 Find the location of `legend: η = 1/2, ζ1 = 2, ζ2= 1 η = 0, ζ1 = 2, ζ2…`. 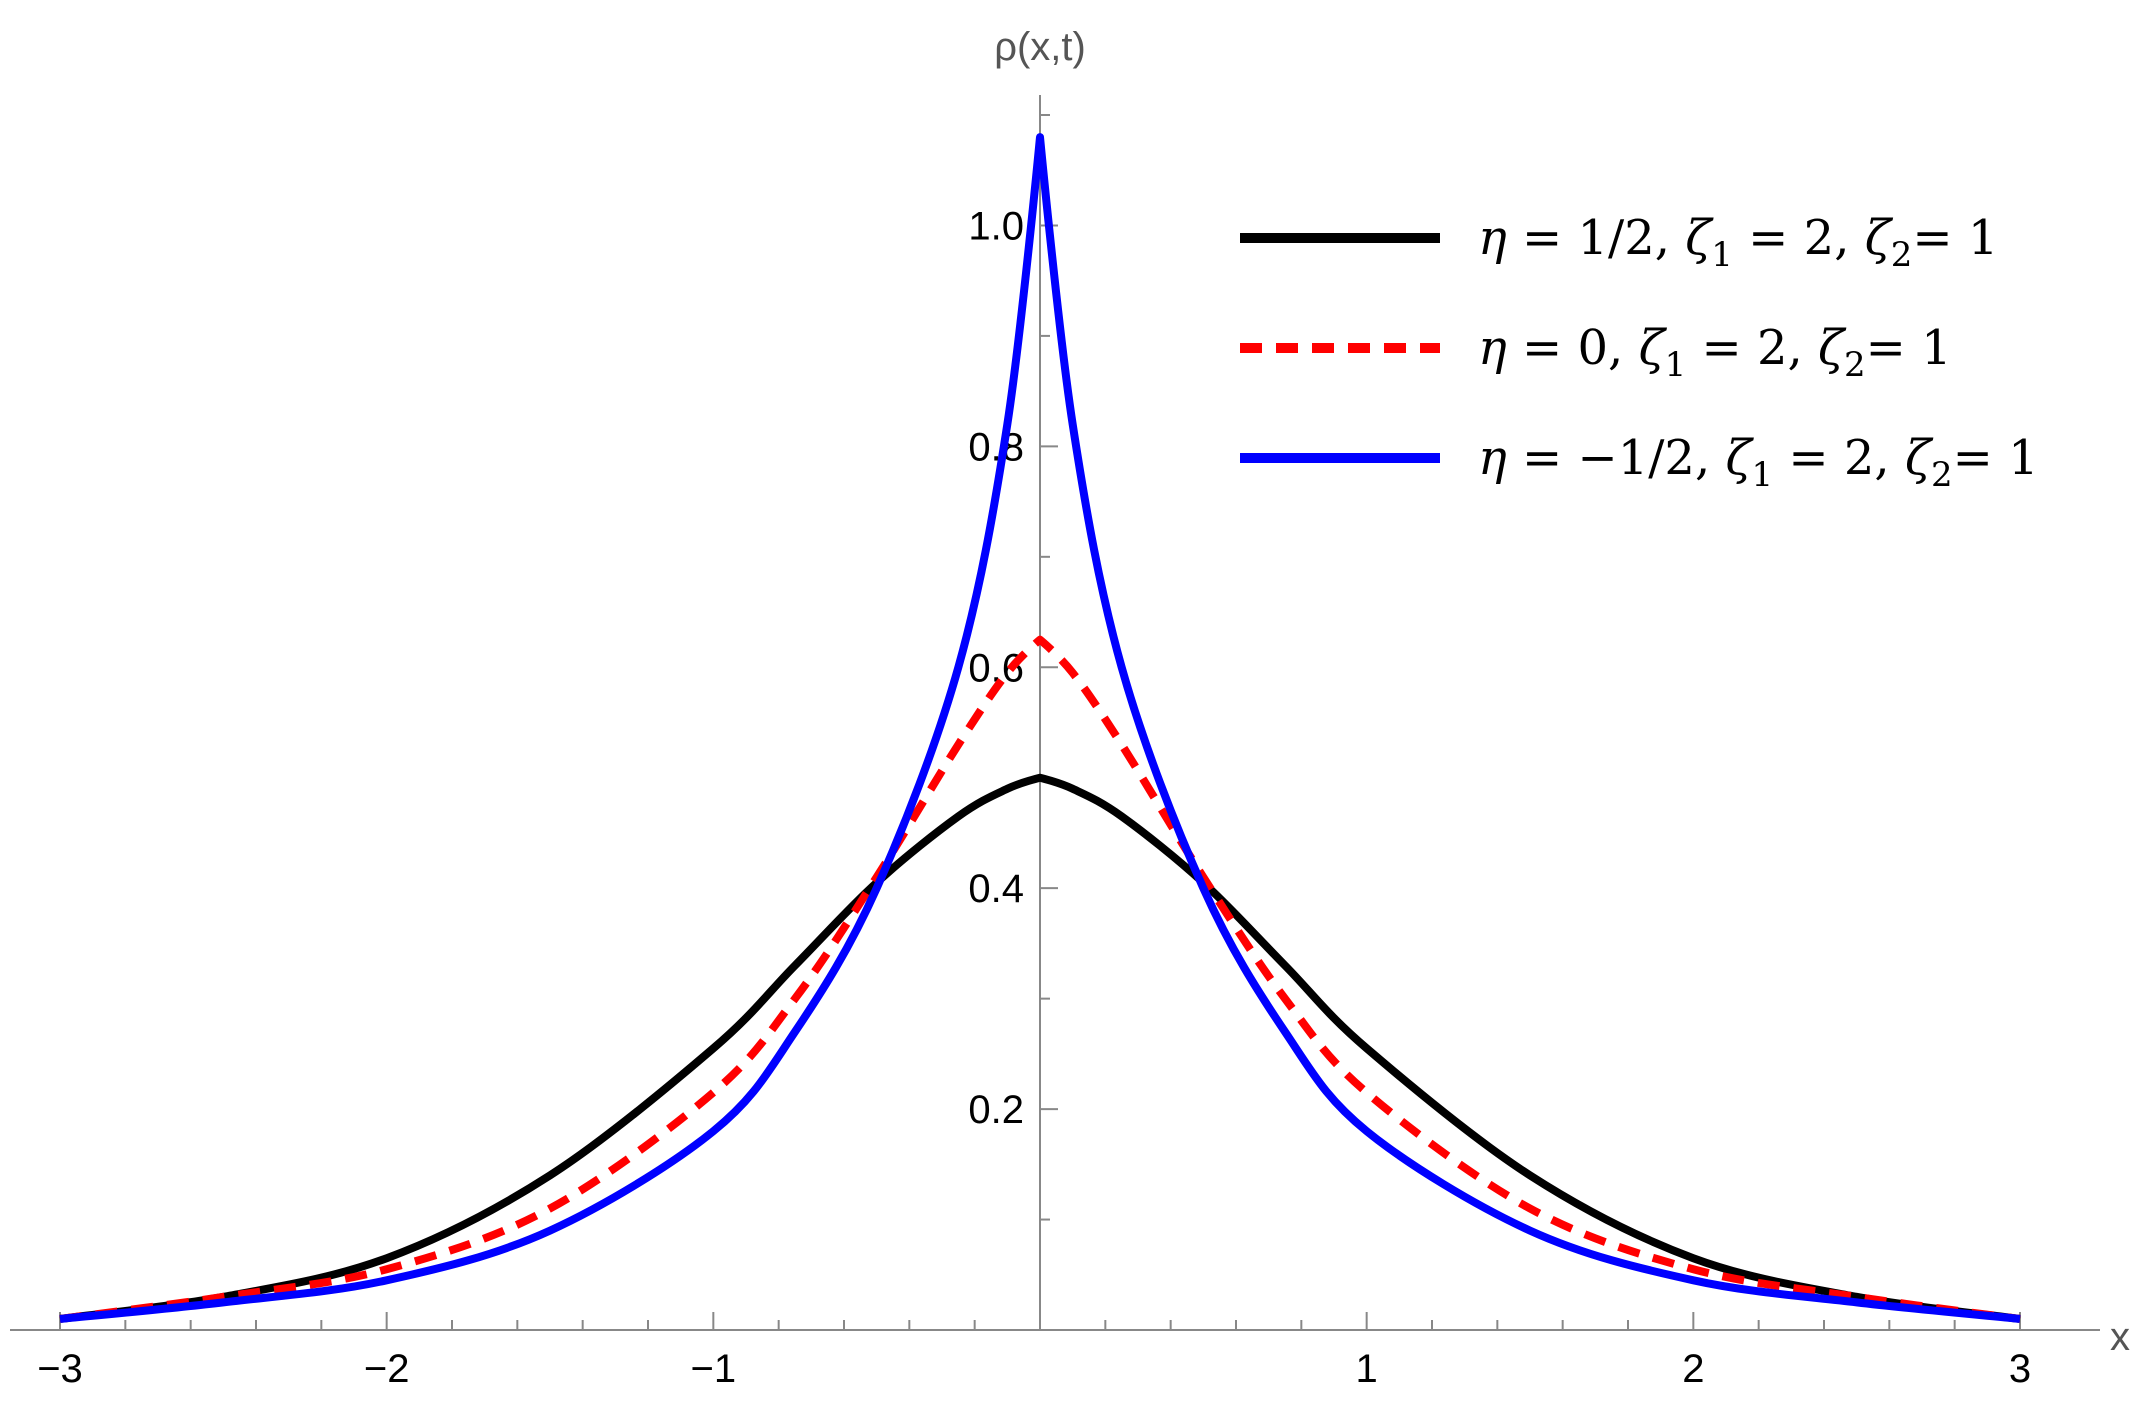

legend: η = 1/2, ζ1 = 2, ζ2= 1 η = 0, ζ1 = 2, ζ2… is located at coordinates (1639, 352).